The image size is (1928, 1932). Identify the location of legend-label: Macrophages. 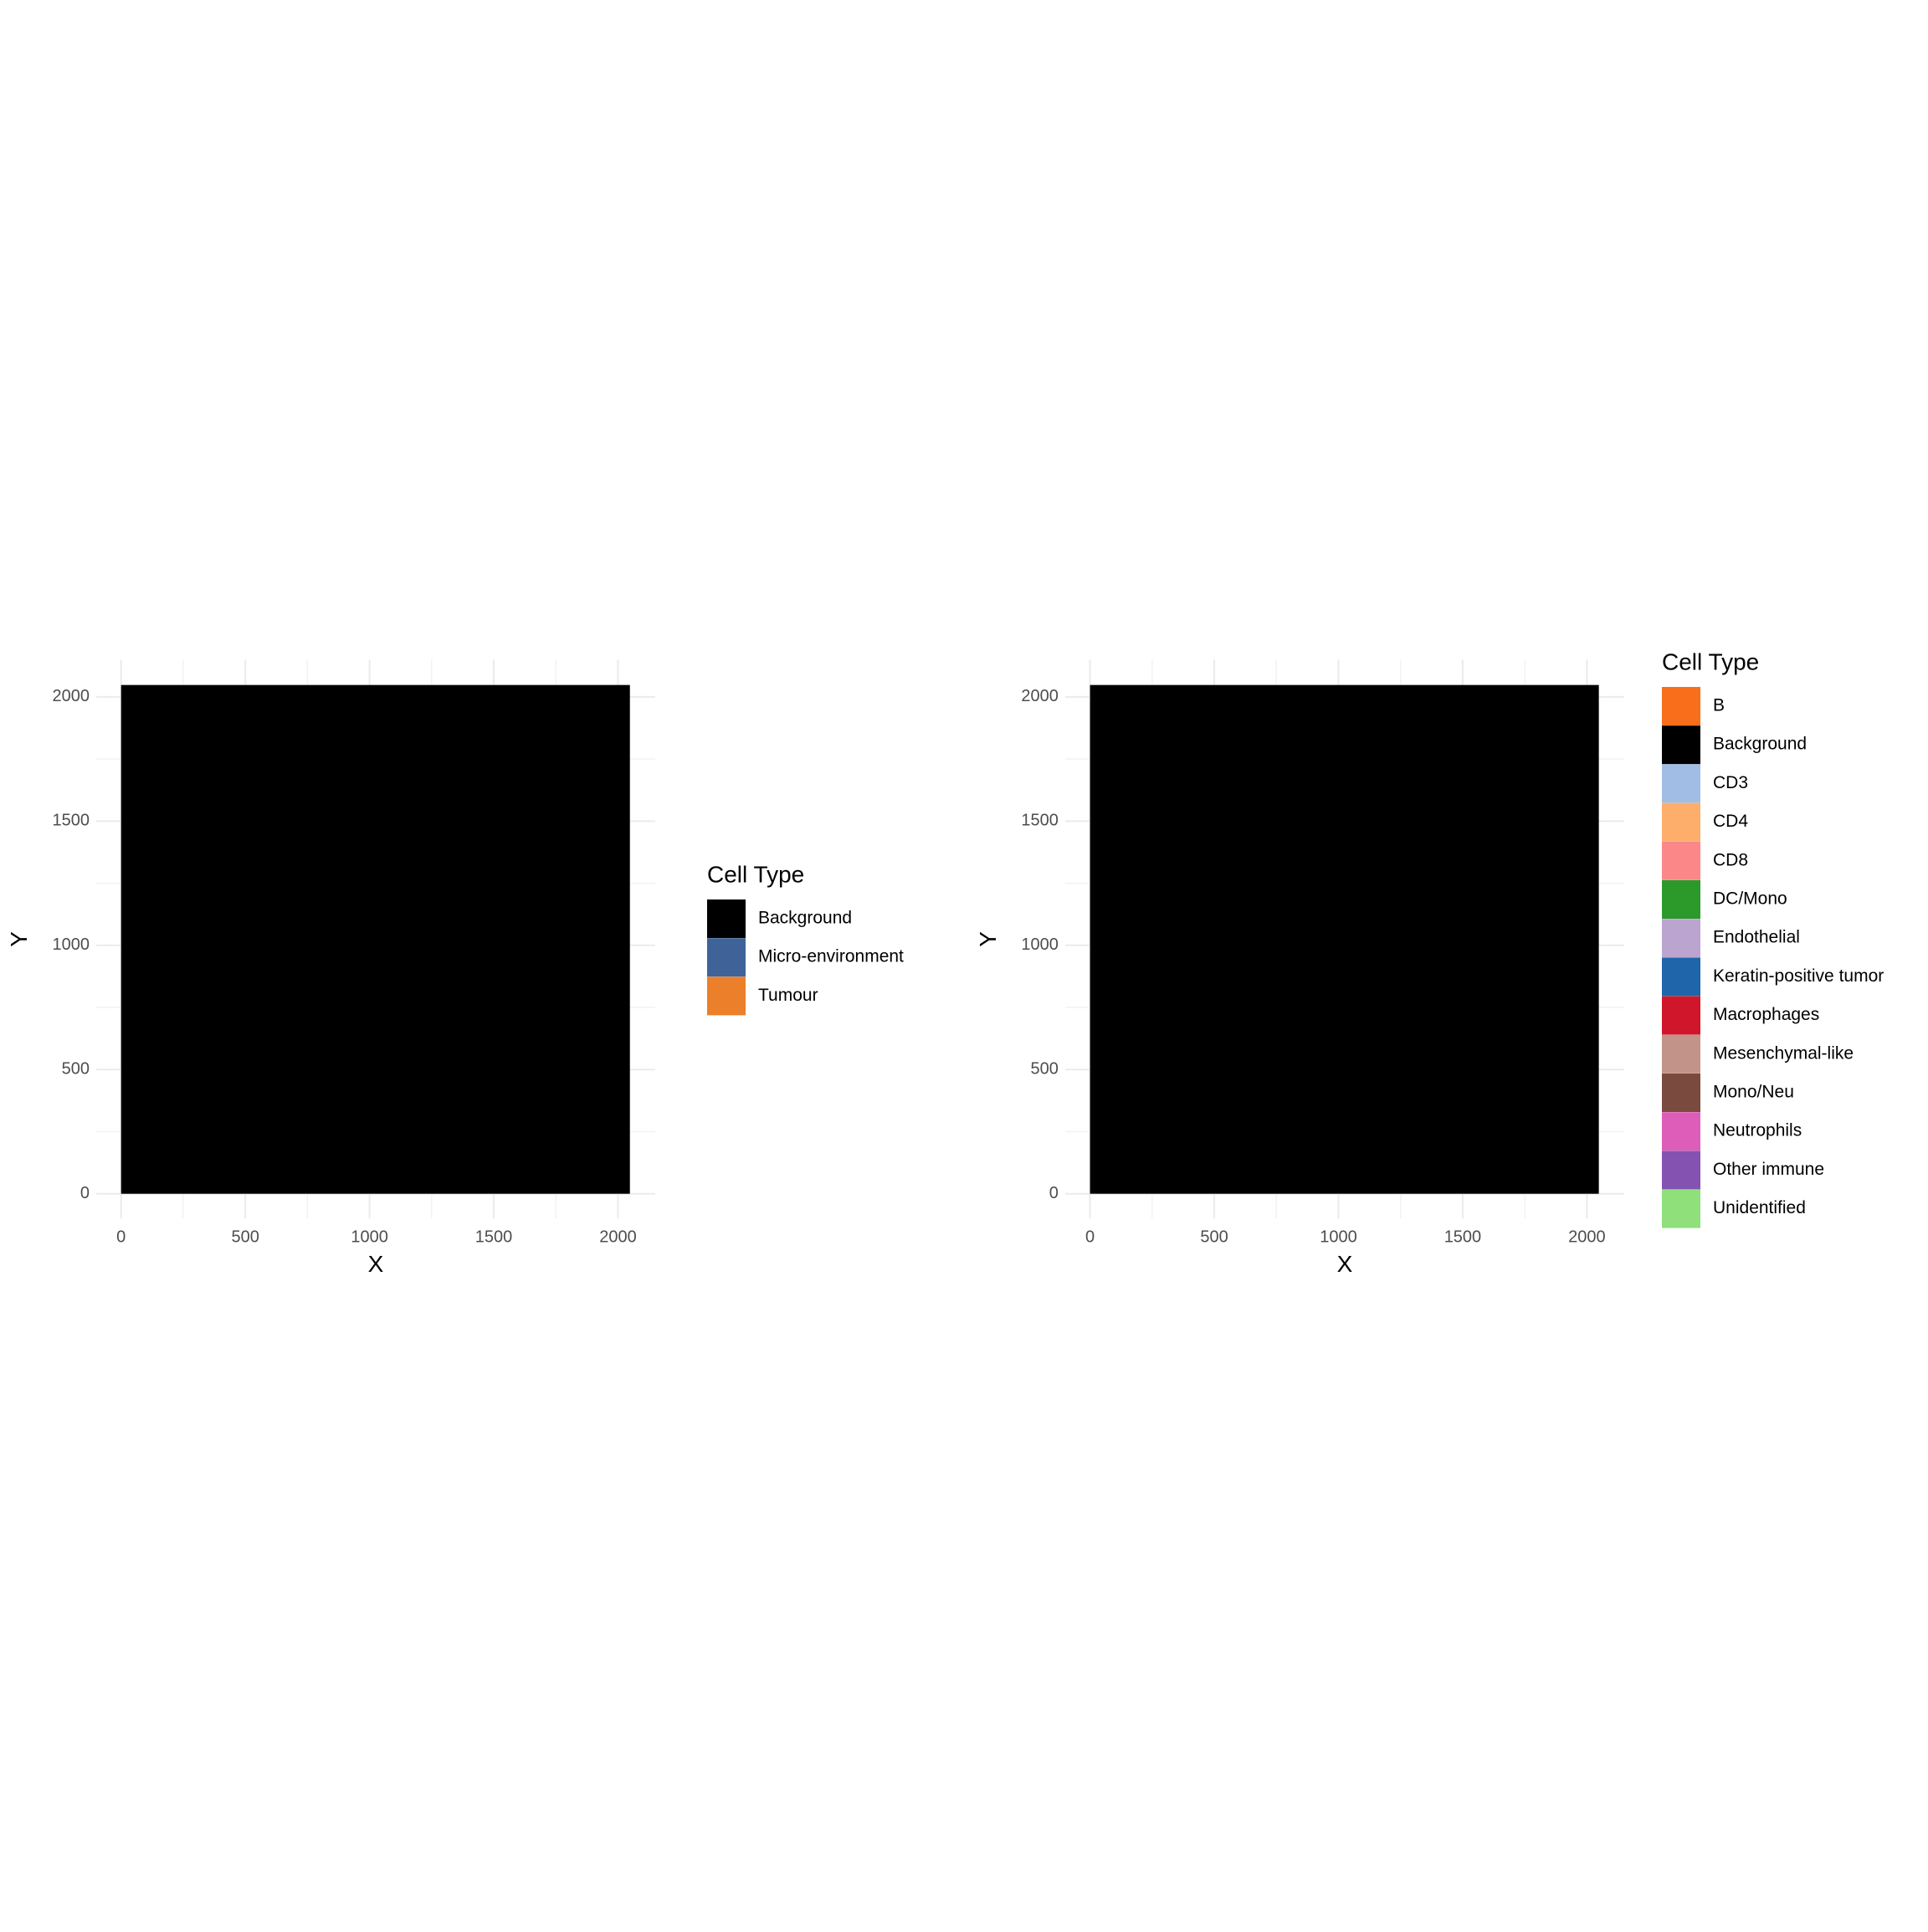
(1766, 1014).